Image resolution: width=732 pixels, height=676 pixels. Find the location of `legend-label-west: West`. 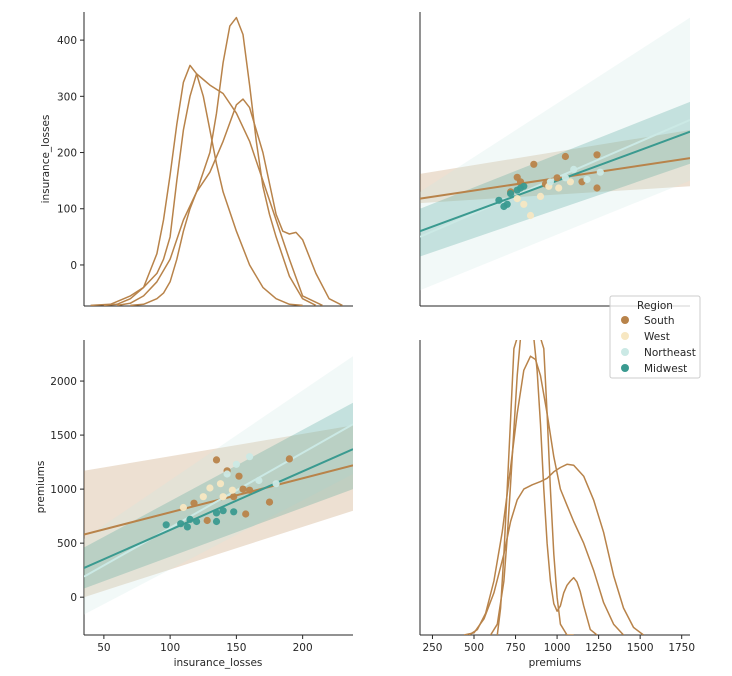

legend-label-west: West is located at coordinates (657, 337).